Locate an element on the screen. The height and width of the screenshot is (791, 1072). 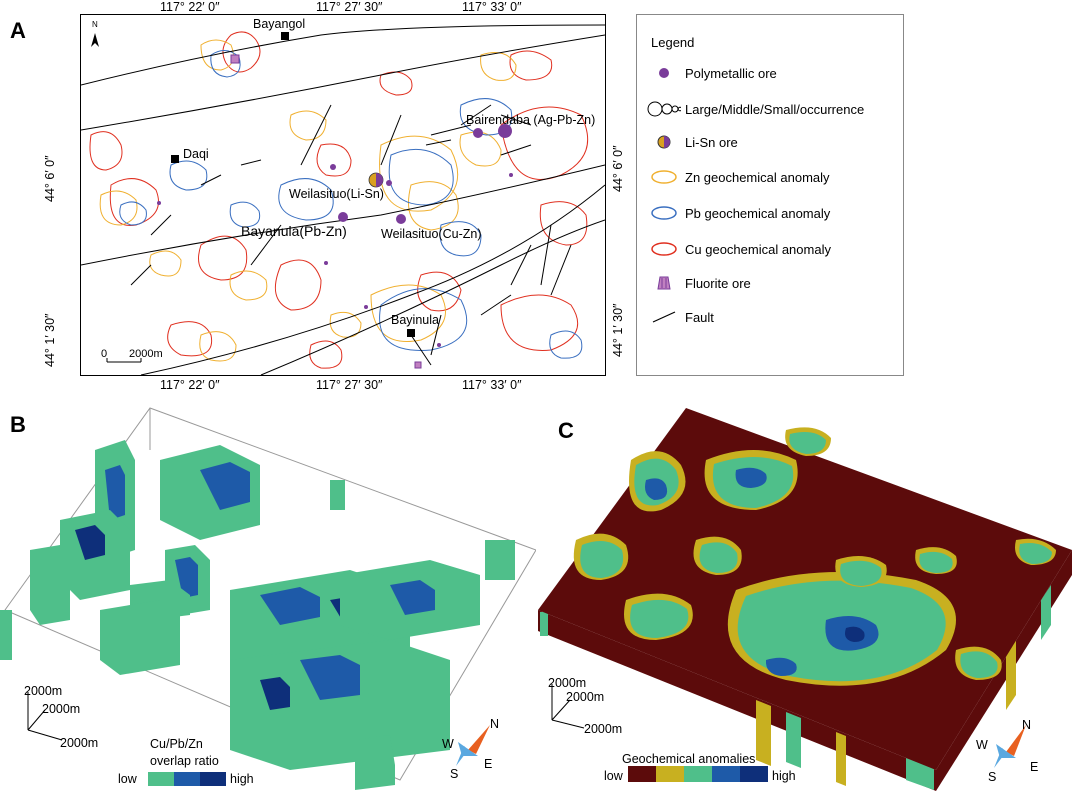
panel-b-compass-icon is located at coordinates (473, 745).